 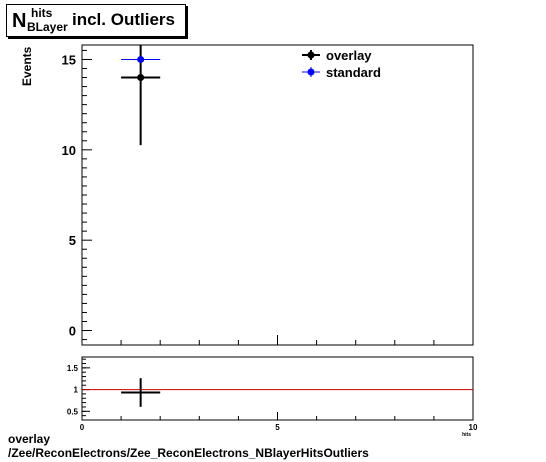 What do you see at coordinates (72, 240) in the screenshot?
I see `y-tick-label: 5` at bounding box center [72, 240].